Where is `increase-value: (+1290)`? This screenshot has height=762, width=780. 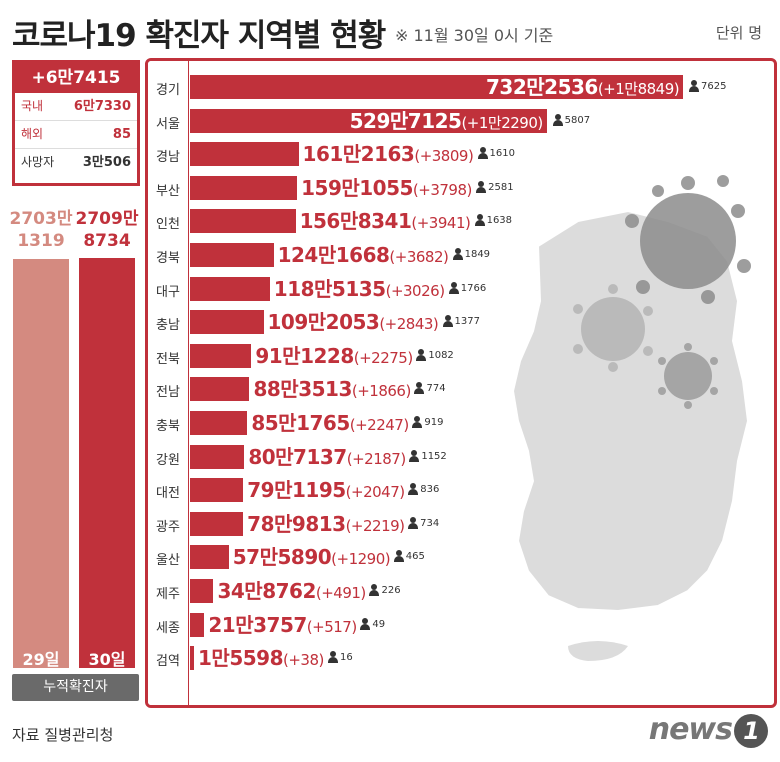 increase-value: (+1290) is located at coordinates (361, 559).